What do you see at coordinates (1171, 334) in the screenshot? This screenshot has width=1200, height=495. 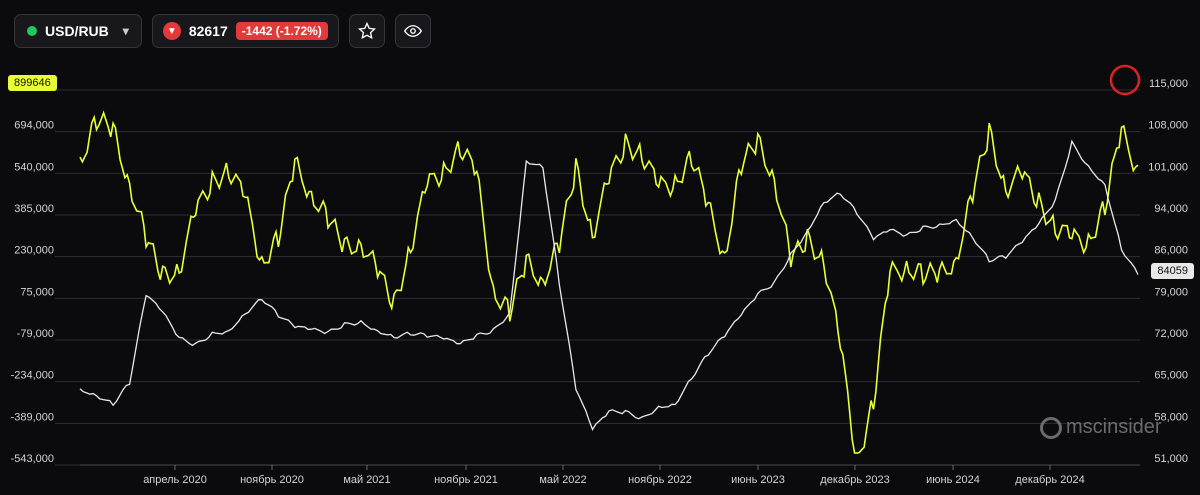 I see `right-tick-label: 72,000` at bounding box center [1171, 334].